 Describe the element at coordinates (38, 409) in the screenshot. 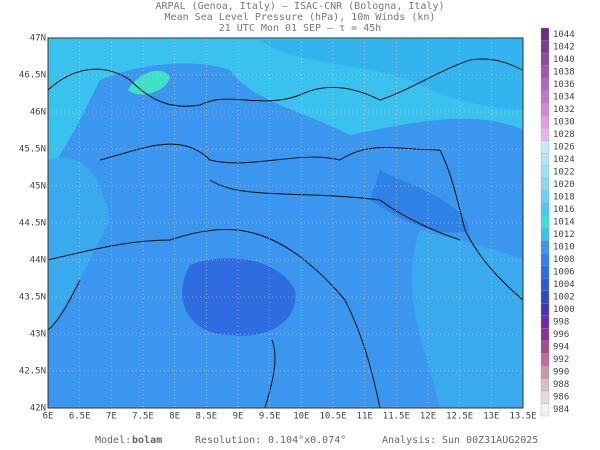

I see `lat-label: 42N` at that location.